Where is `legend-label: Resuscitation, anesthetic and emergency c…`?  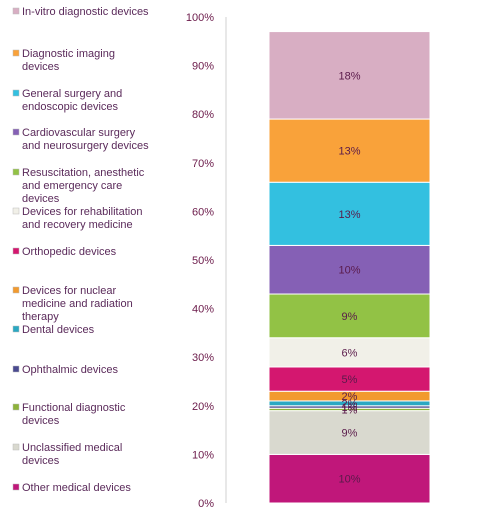 legend-label: Resuscitation, anesthetic and emergency c… is located at coordinates (83, 186).